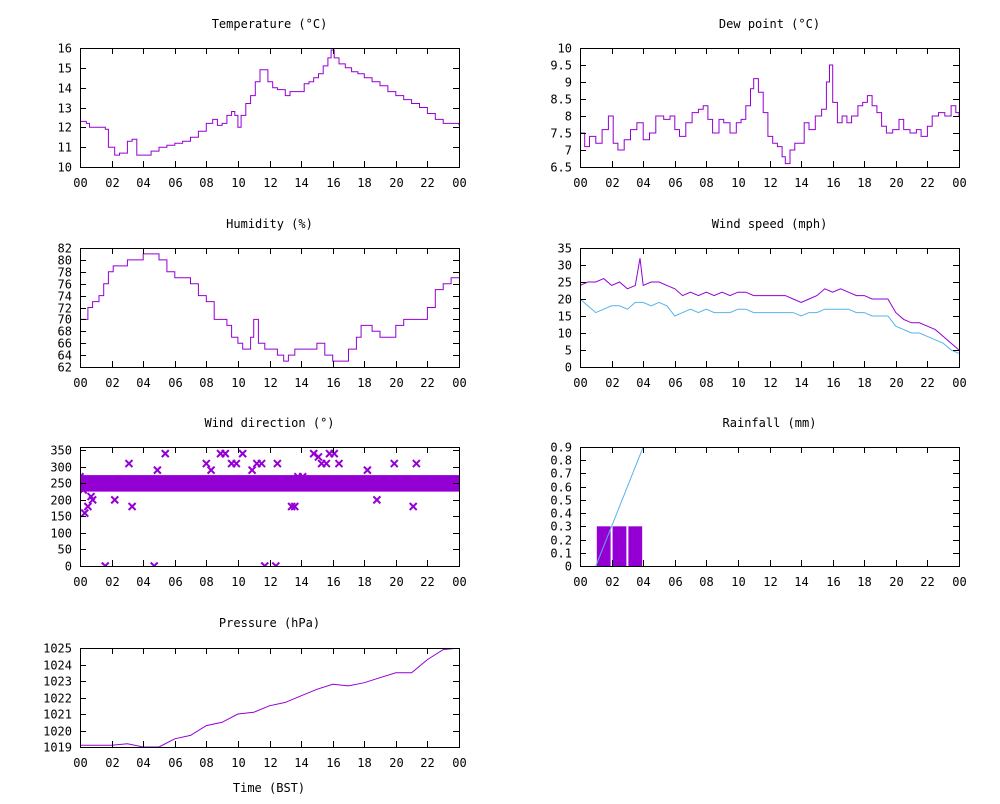 The width and height of the screenshot is (1000, 804). Describe the element at coordinates (561, 488) in the screenshot. I see `y-tick-label: 0.6` at that location.